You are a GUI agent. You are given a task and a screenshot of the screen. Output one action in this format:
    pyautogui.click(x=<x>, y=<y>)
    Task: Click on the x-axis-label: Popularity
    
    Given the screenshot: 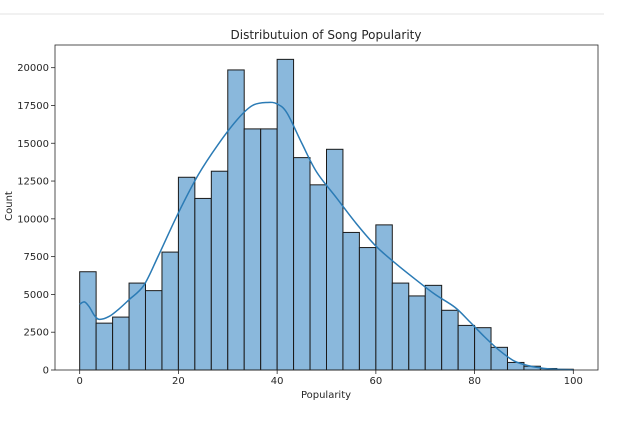 What is the action you would take?
    pyautogui.click(x=326, y=395)
    